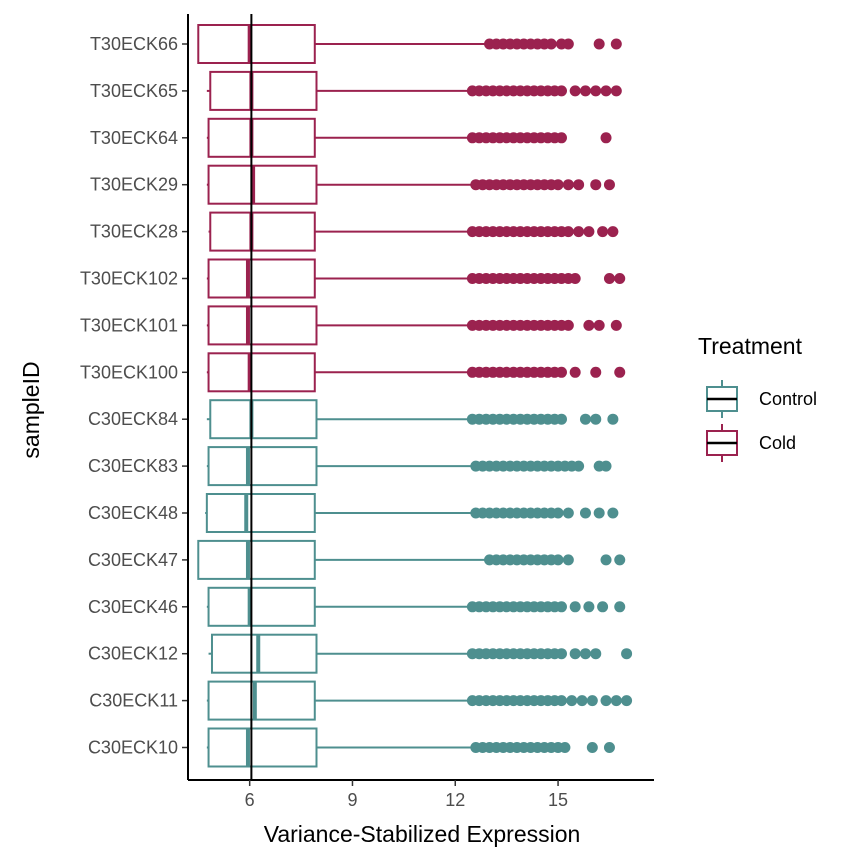 This screenshot has height=864, width=864. Describe the element at coordinates (757, 397) in the screenshot. I see `legend: Treatment Control Cold` at that location.